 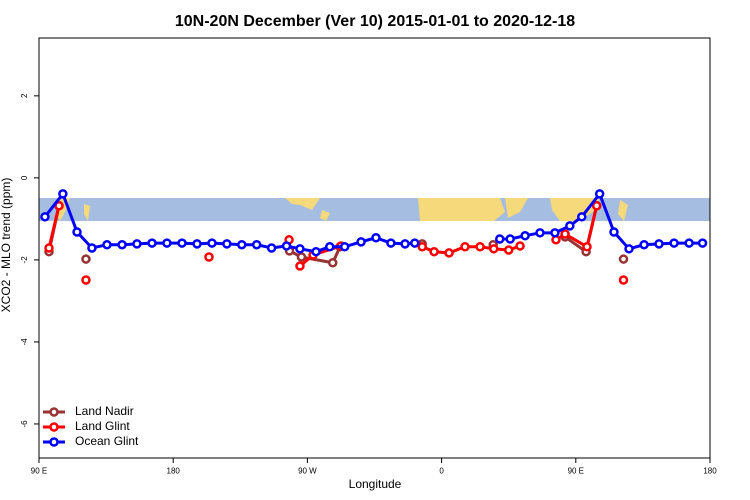 What do you see at coordinates (107, 441) in the screenshot?
I see `legend-label: Ocean Glint` at bounding box center [107, 441].